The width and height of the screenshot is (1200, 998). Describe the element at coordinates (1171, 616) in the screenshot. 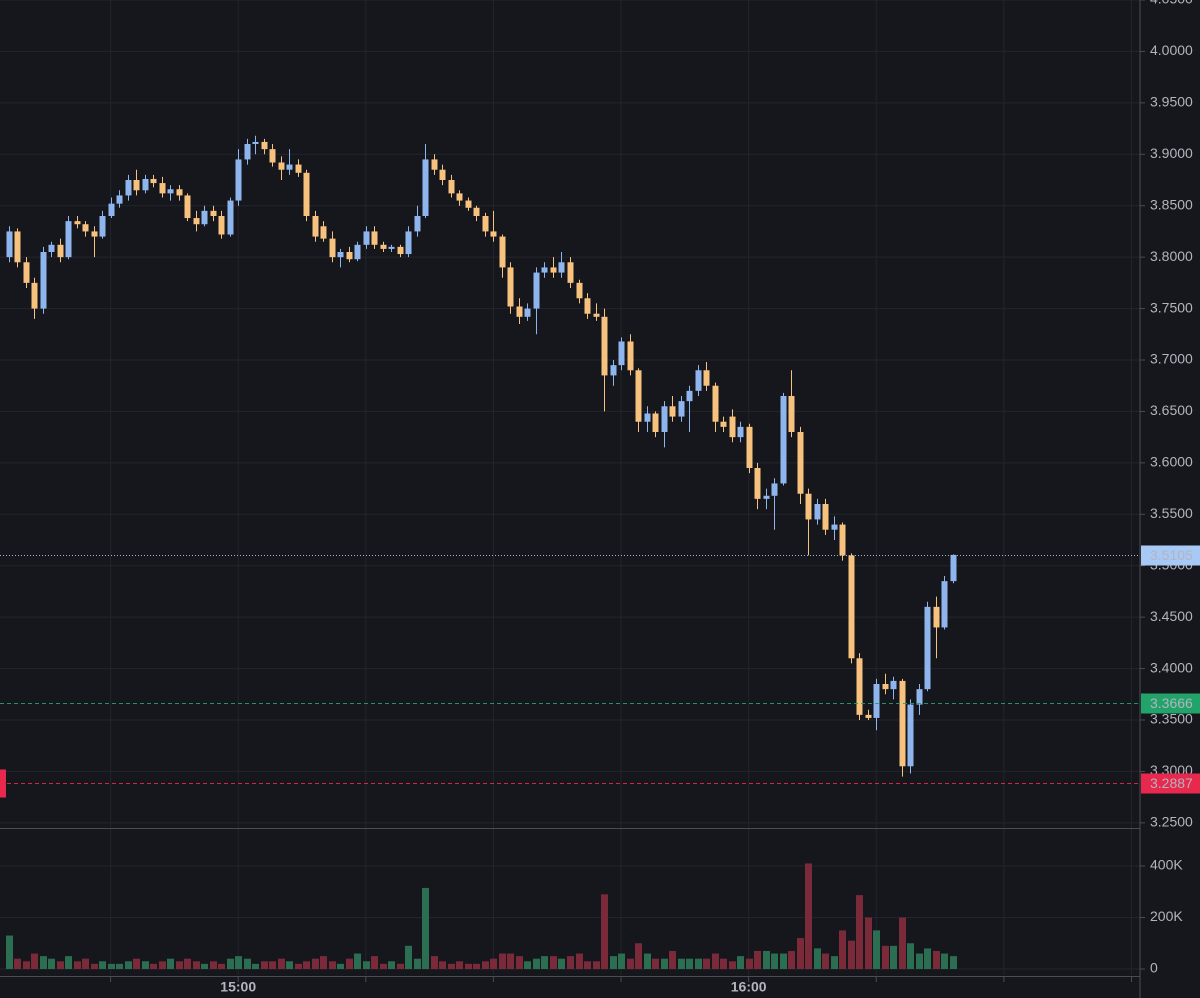

I see `y-tick-label: 3.4500` at that location.